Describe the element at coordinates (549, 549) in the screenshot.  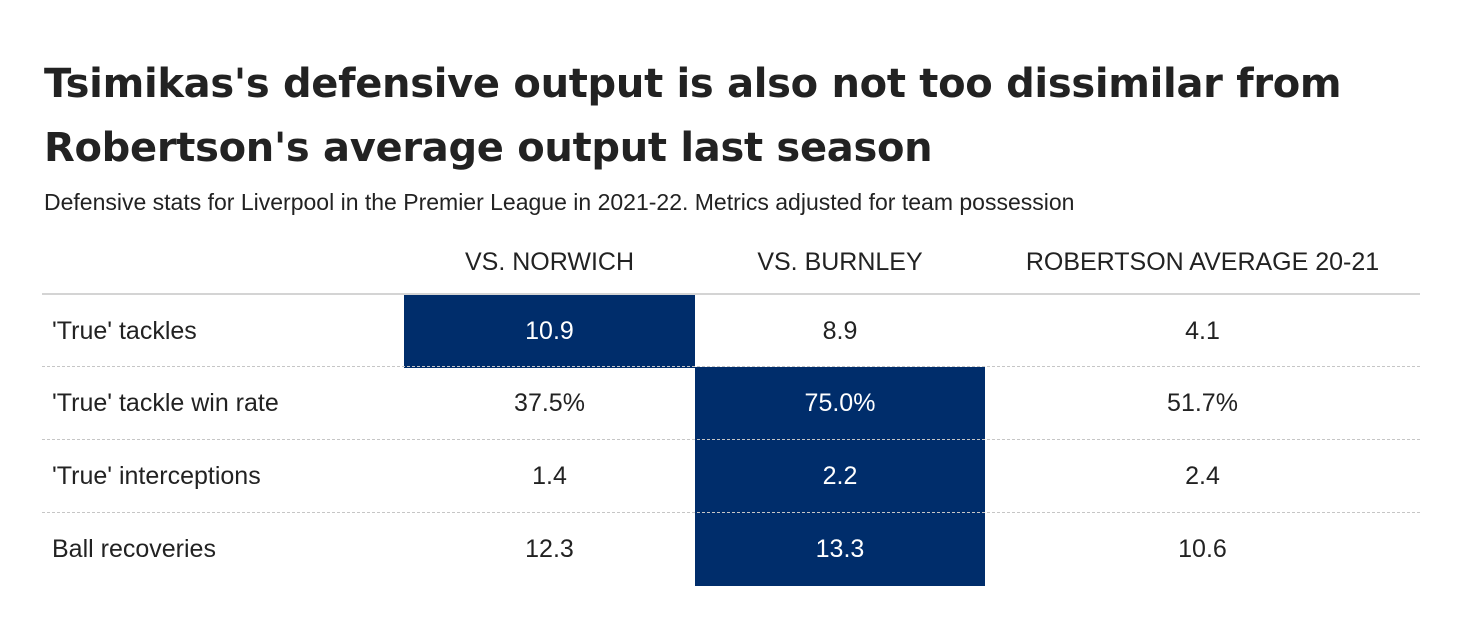
I see `table-cell: 12.3` at that location.